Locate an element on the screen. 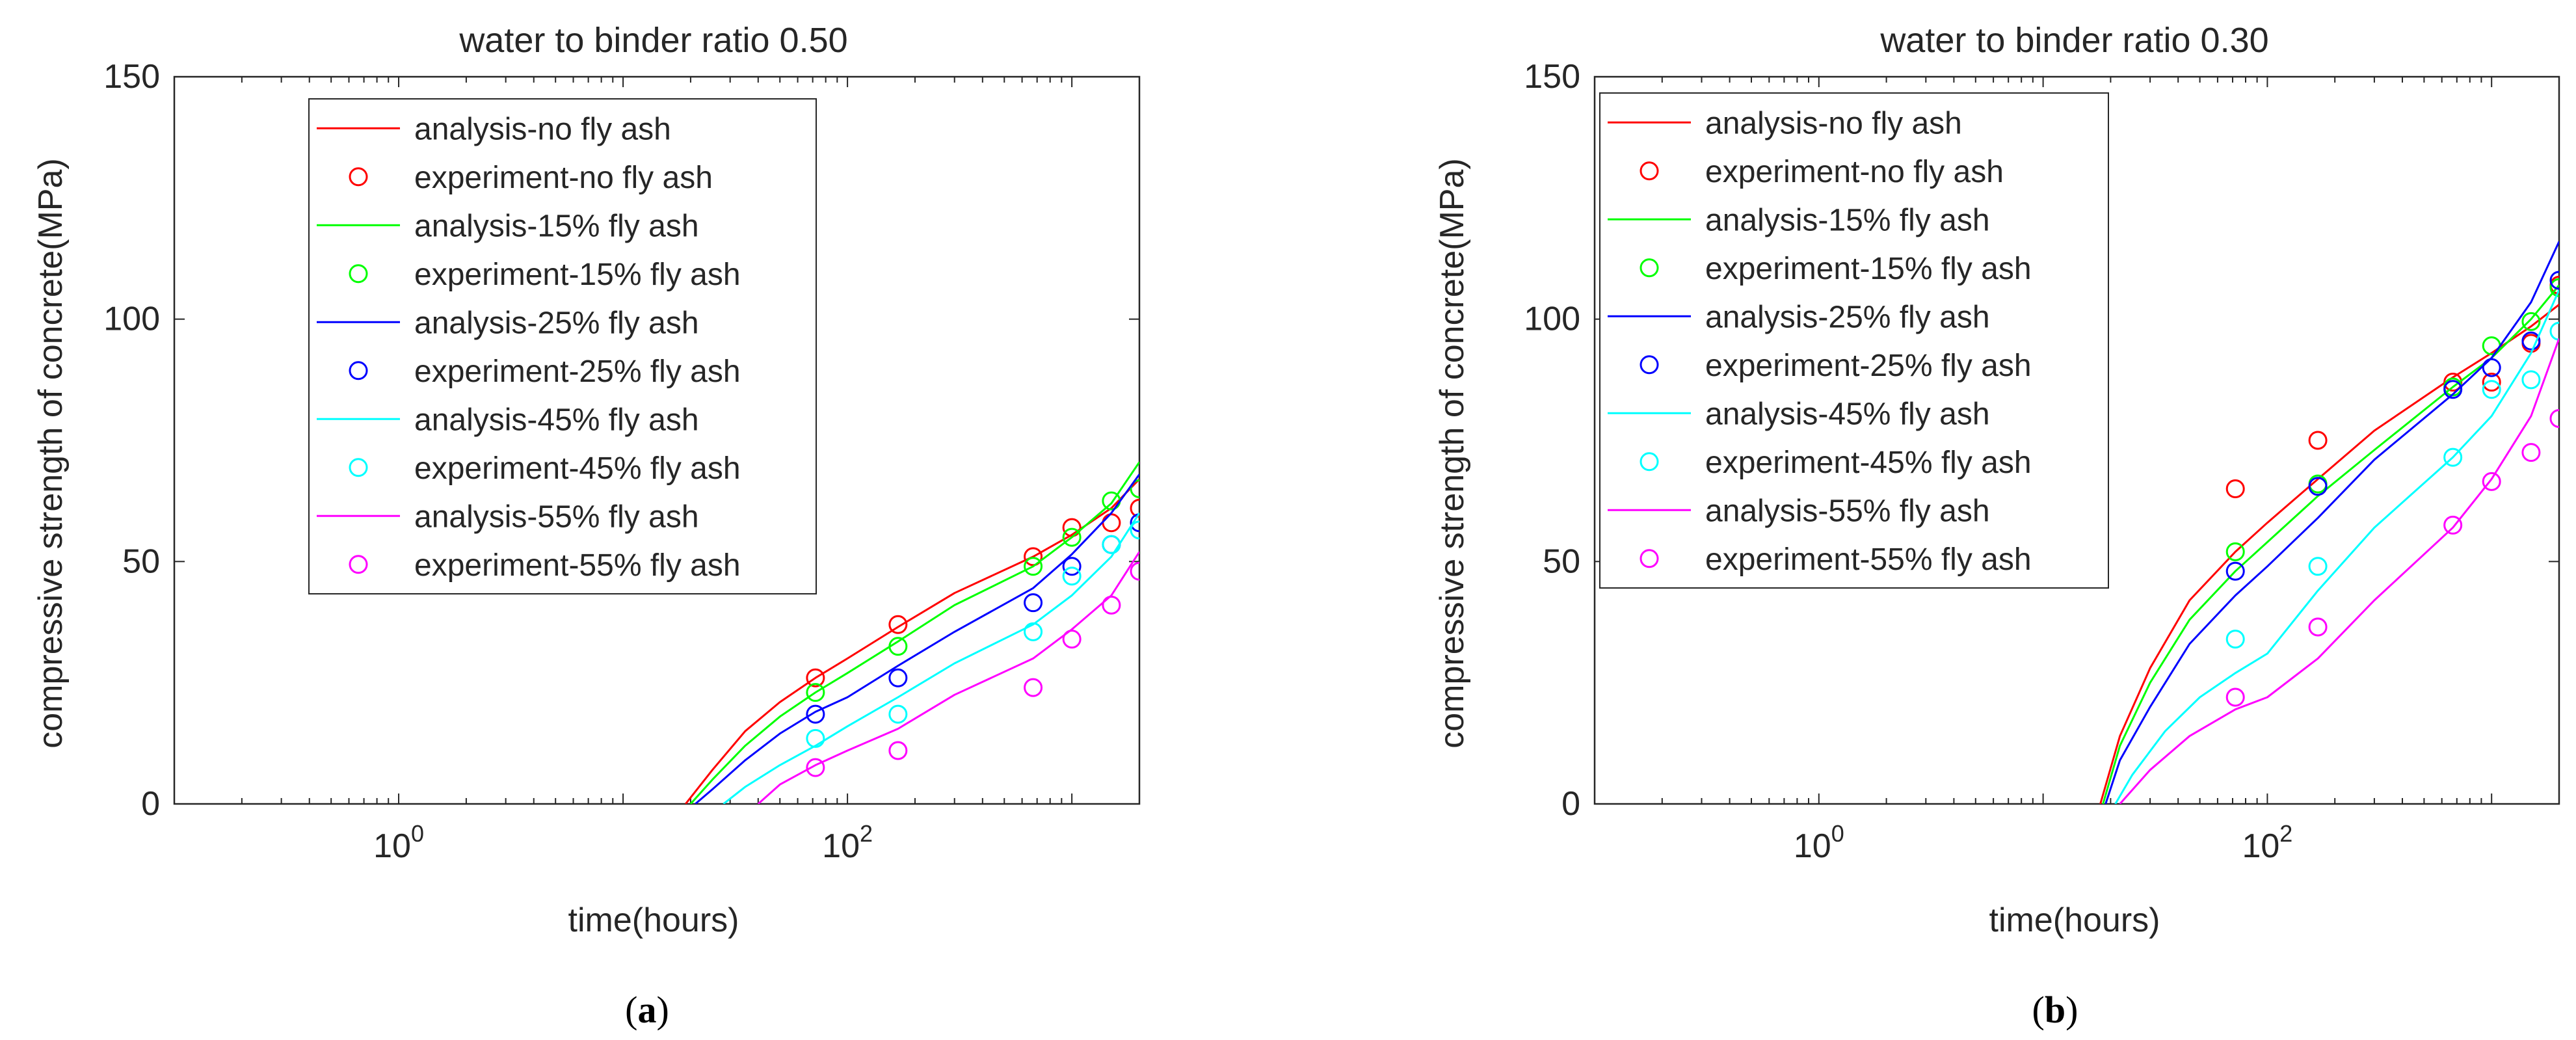  legend-label: experiment-55% fly ash is located at coordinates (577, 565).